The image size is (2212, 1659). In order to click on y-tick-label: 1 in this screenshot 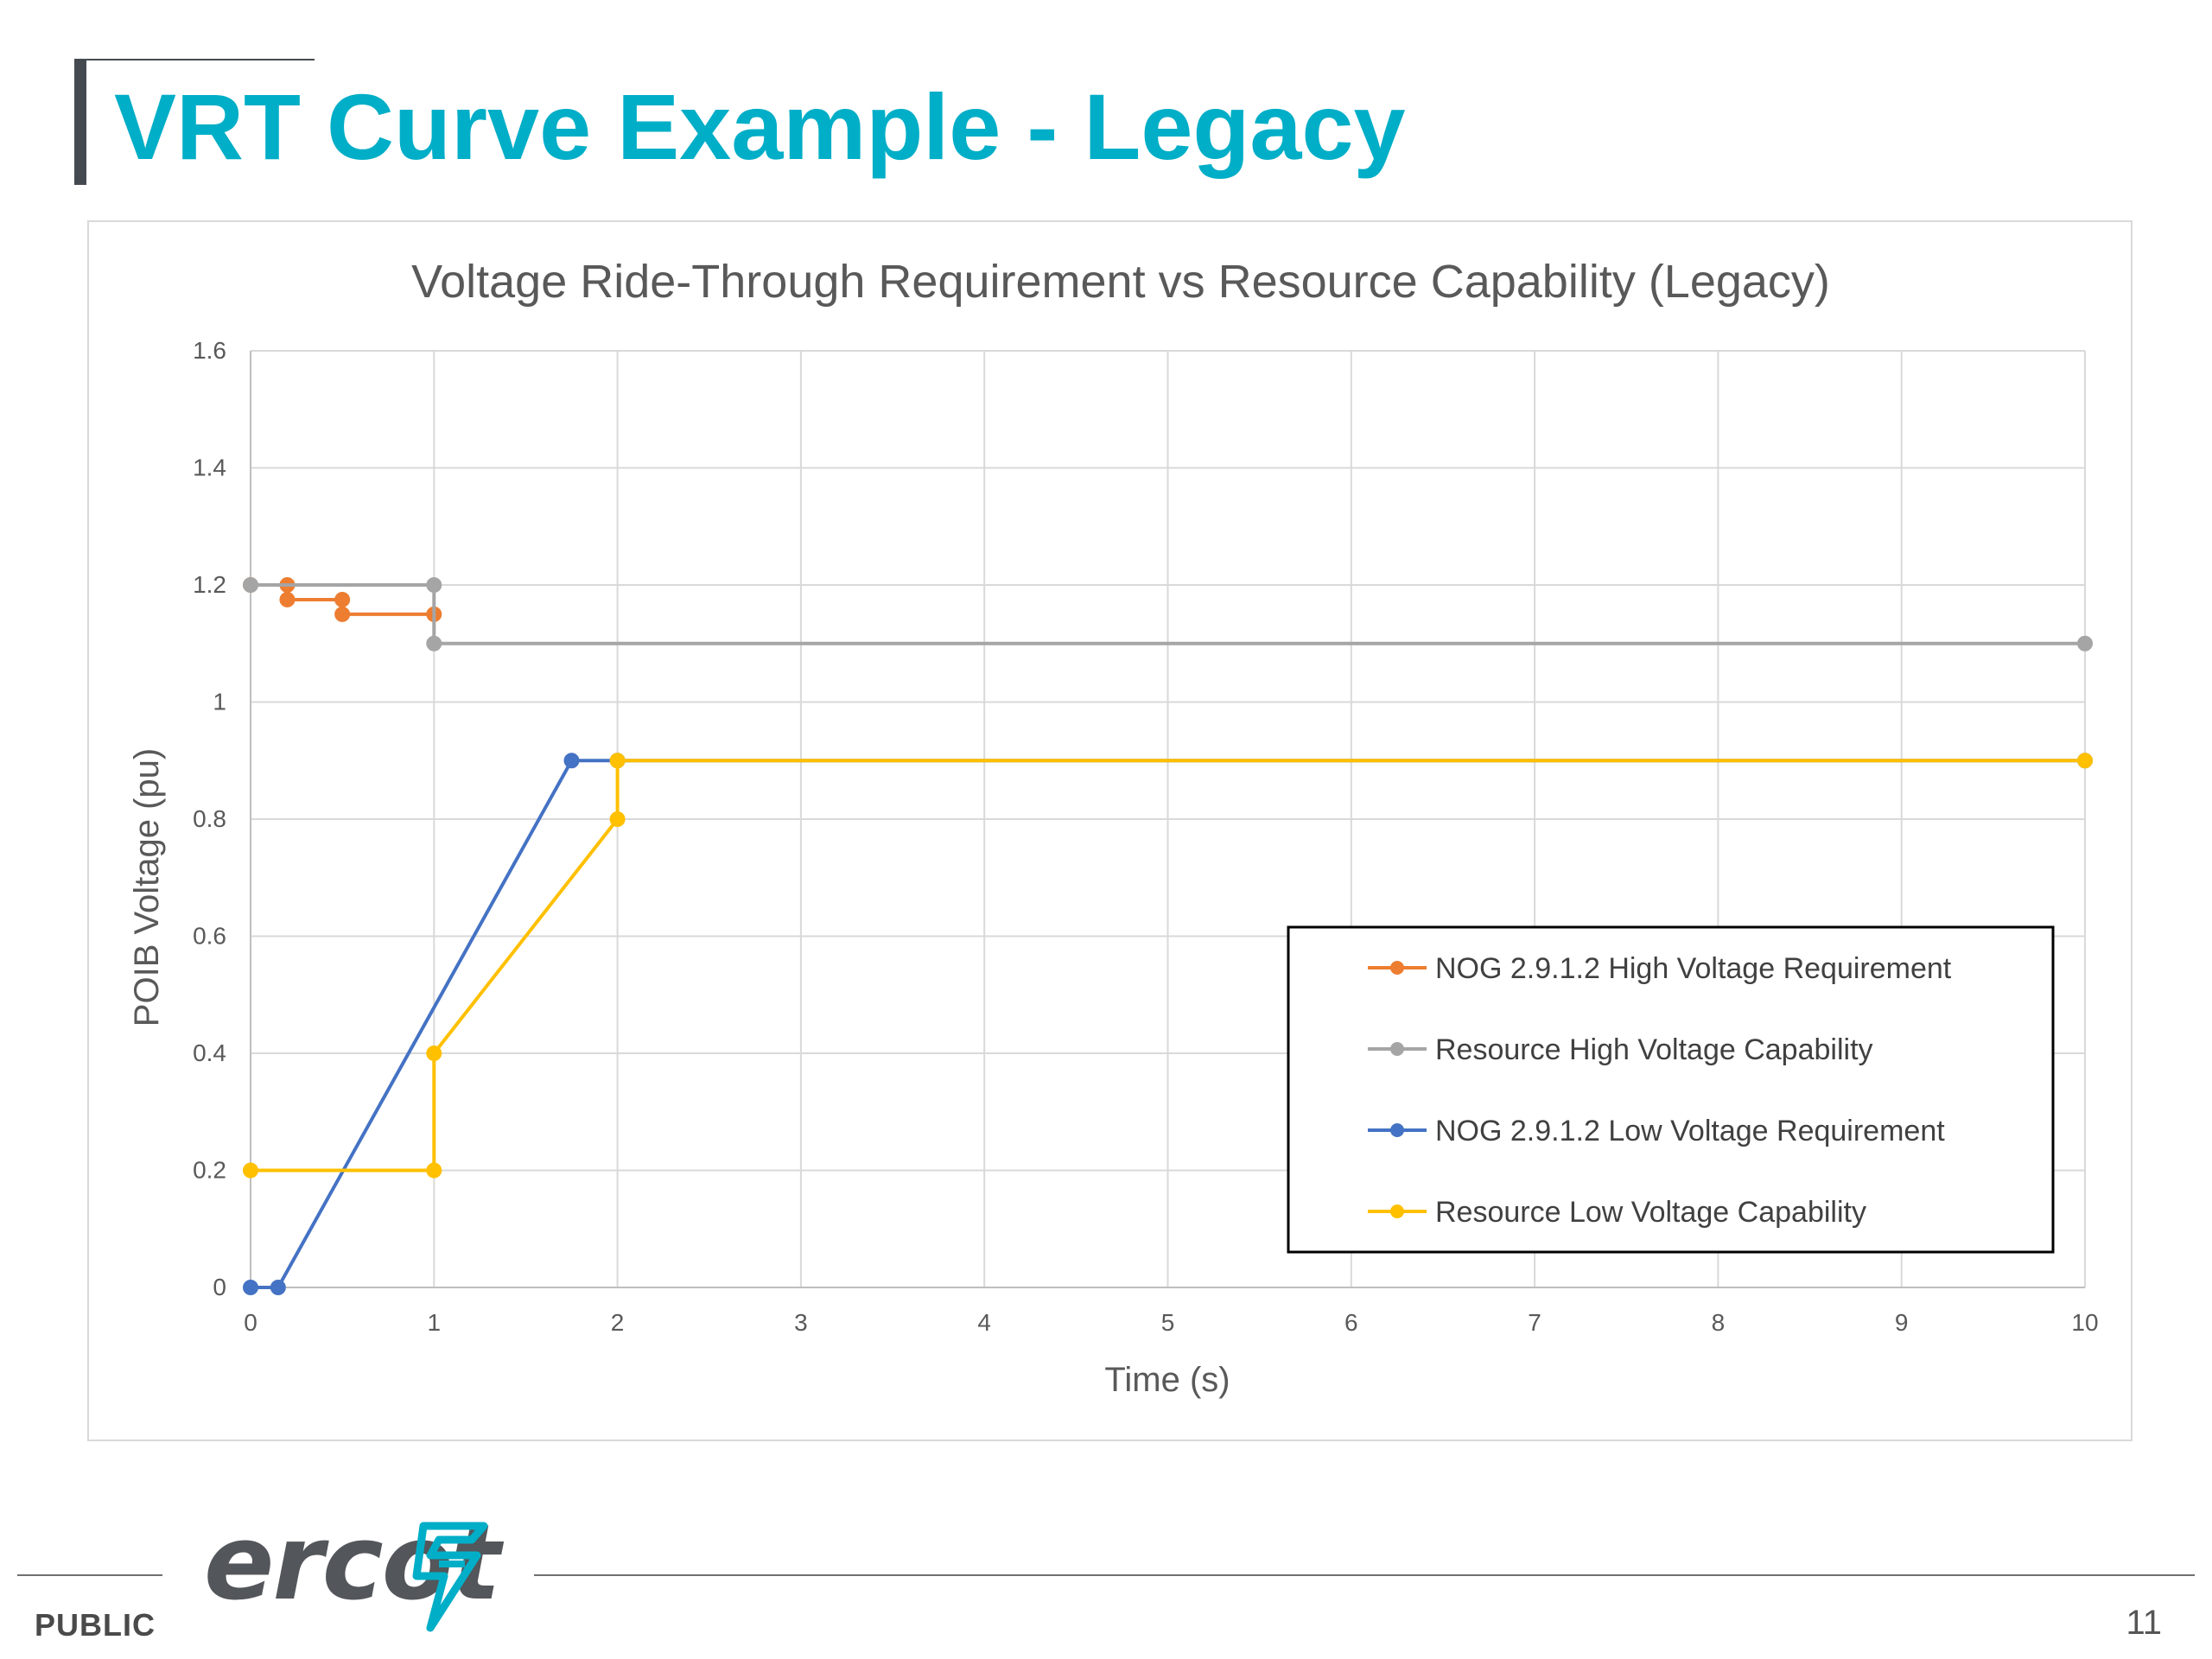, I will do `click(219, 702)`.